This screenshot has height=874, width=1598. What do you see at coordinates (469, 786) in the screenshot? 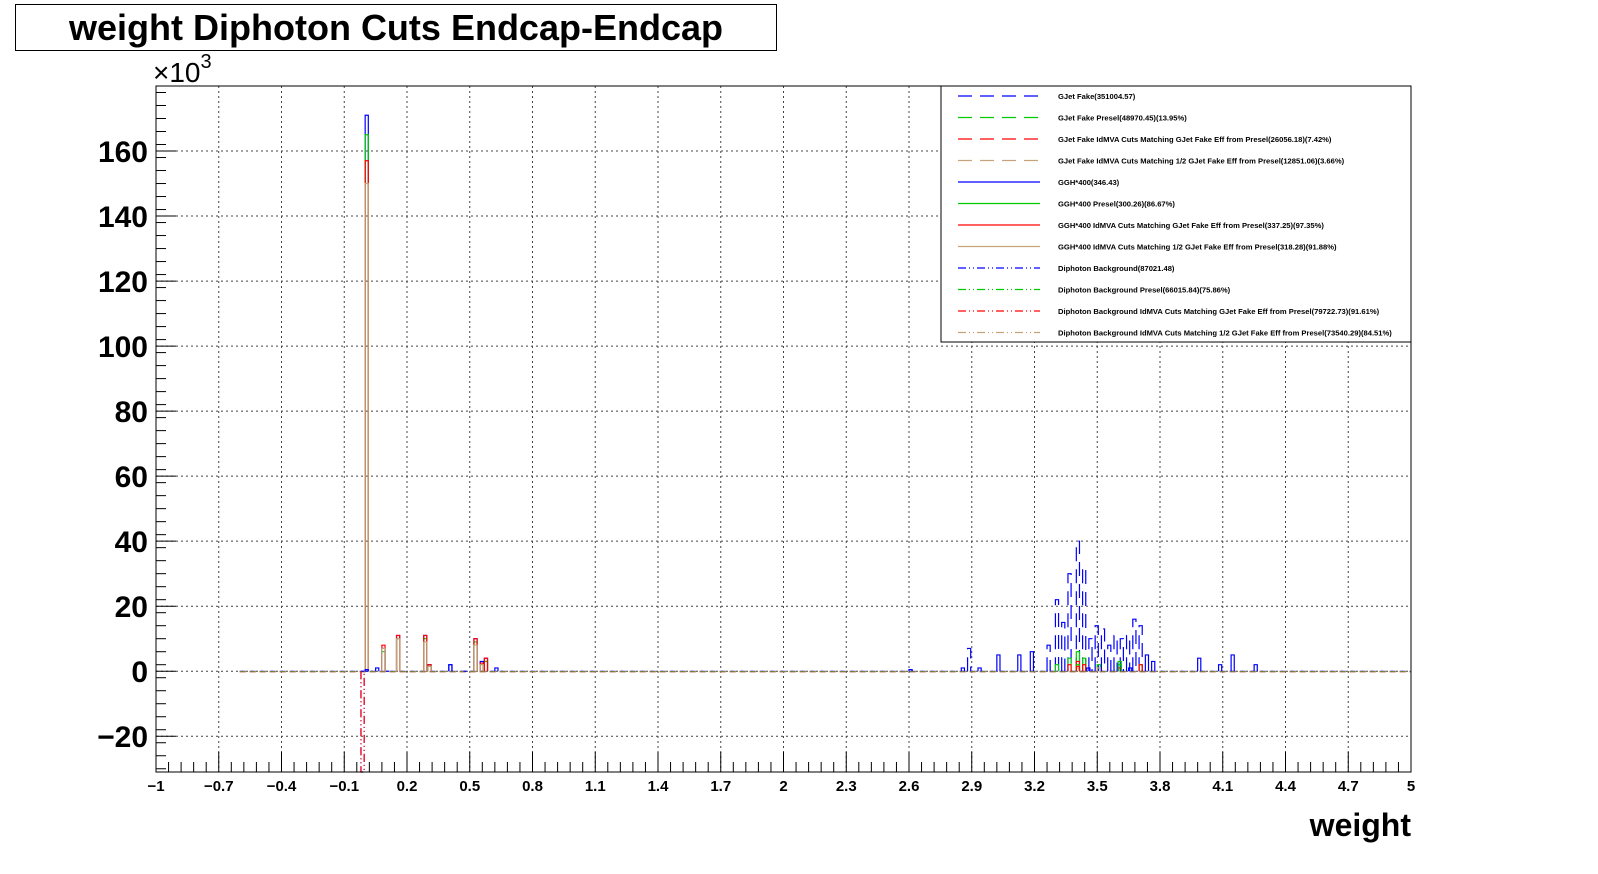
I see `x-tick-label: 0.5` at bounding box center [469, 786].